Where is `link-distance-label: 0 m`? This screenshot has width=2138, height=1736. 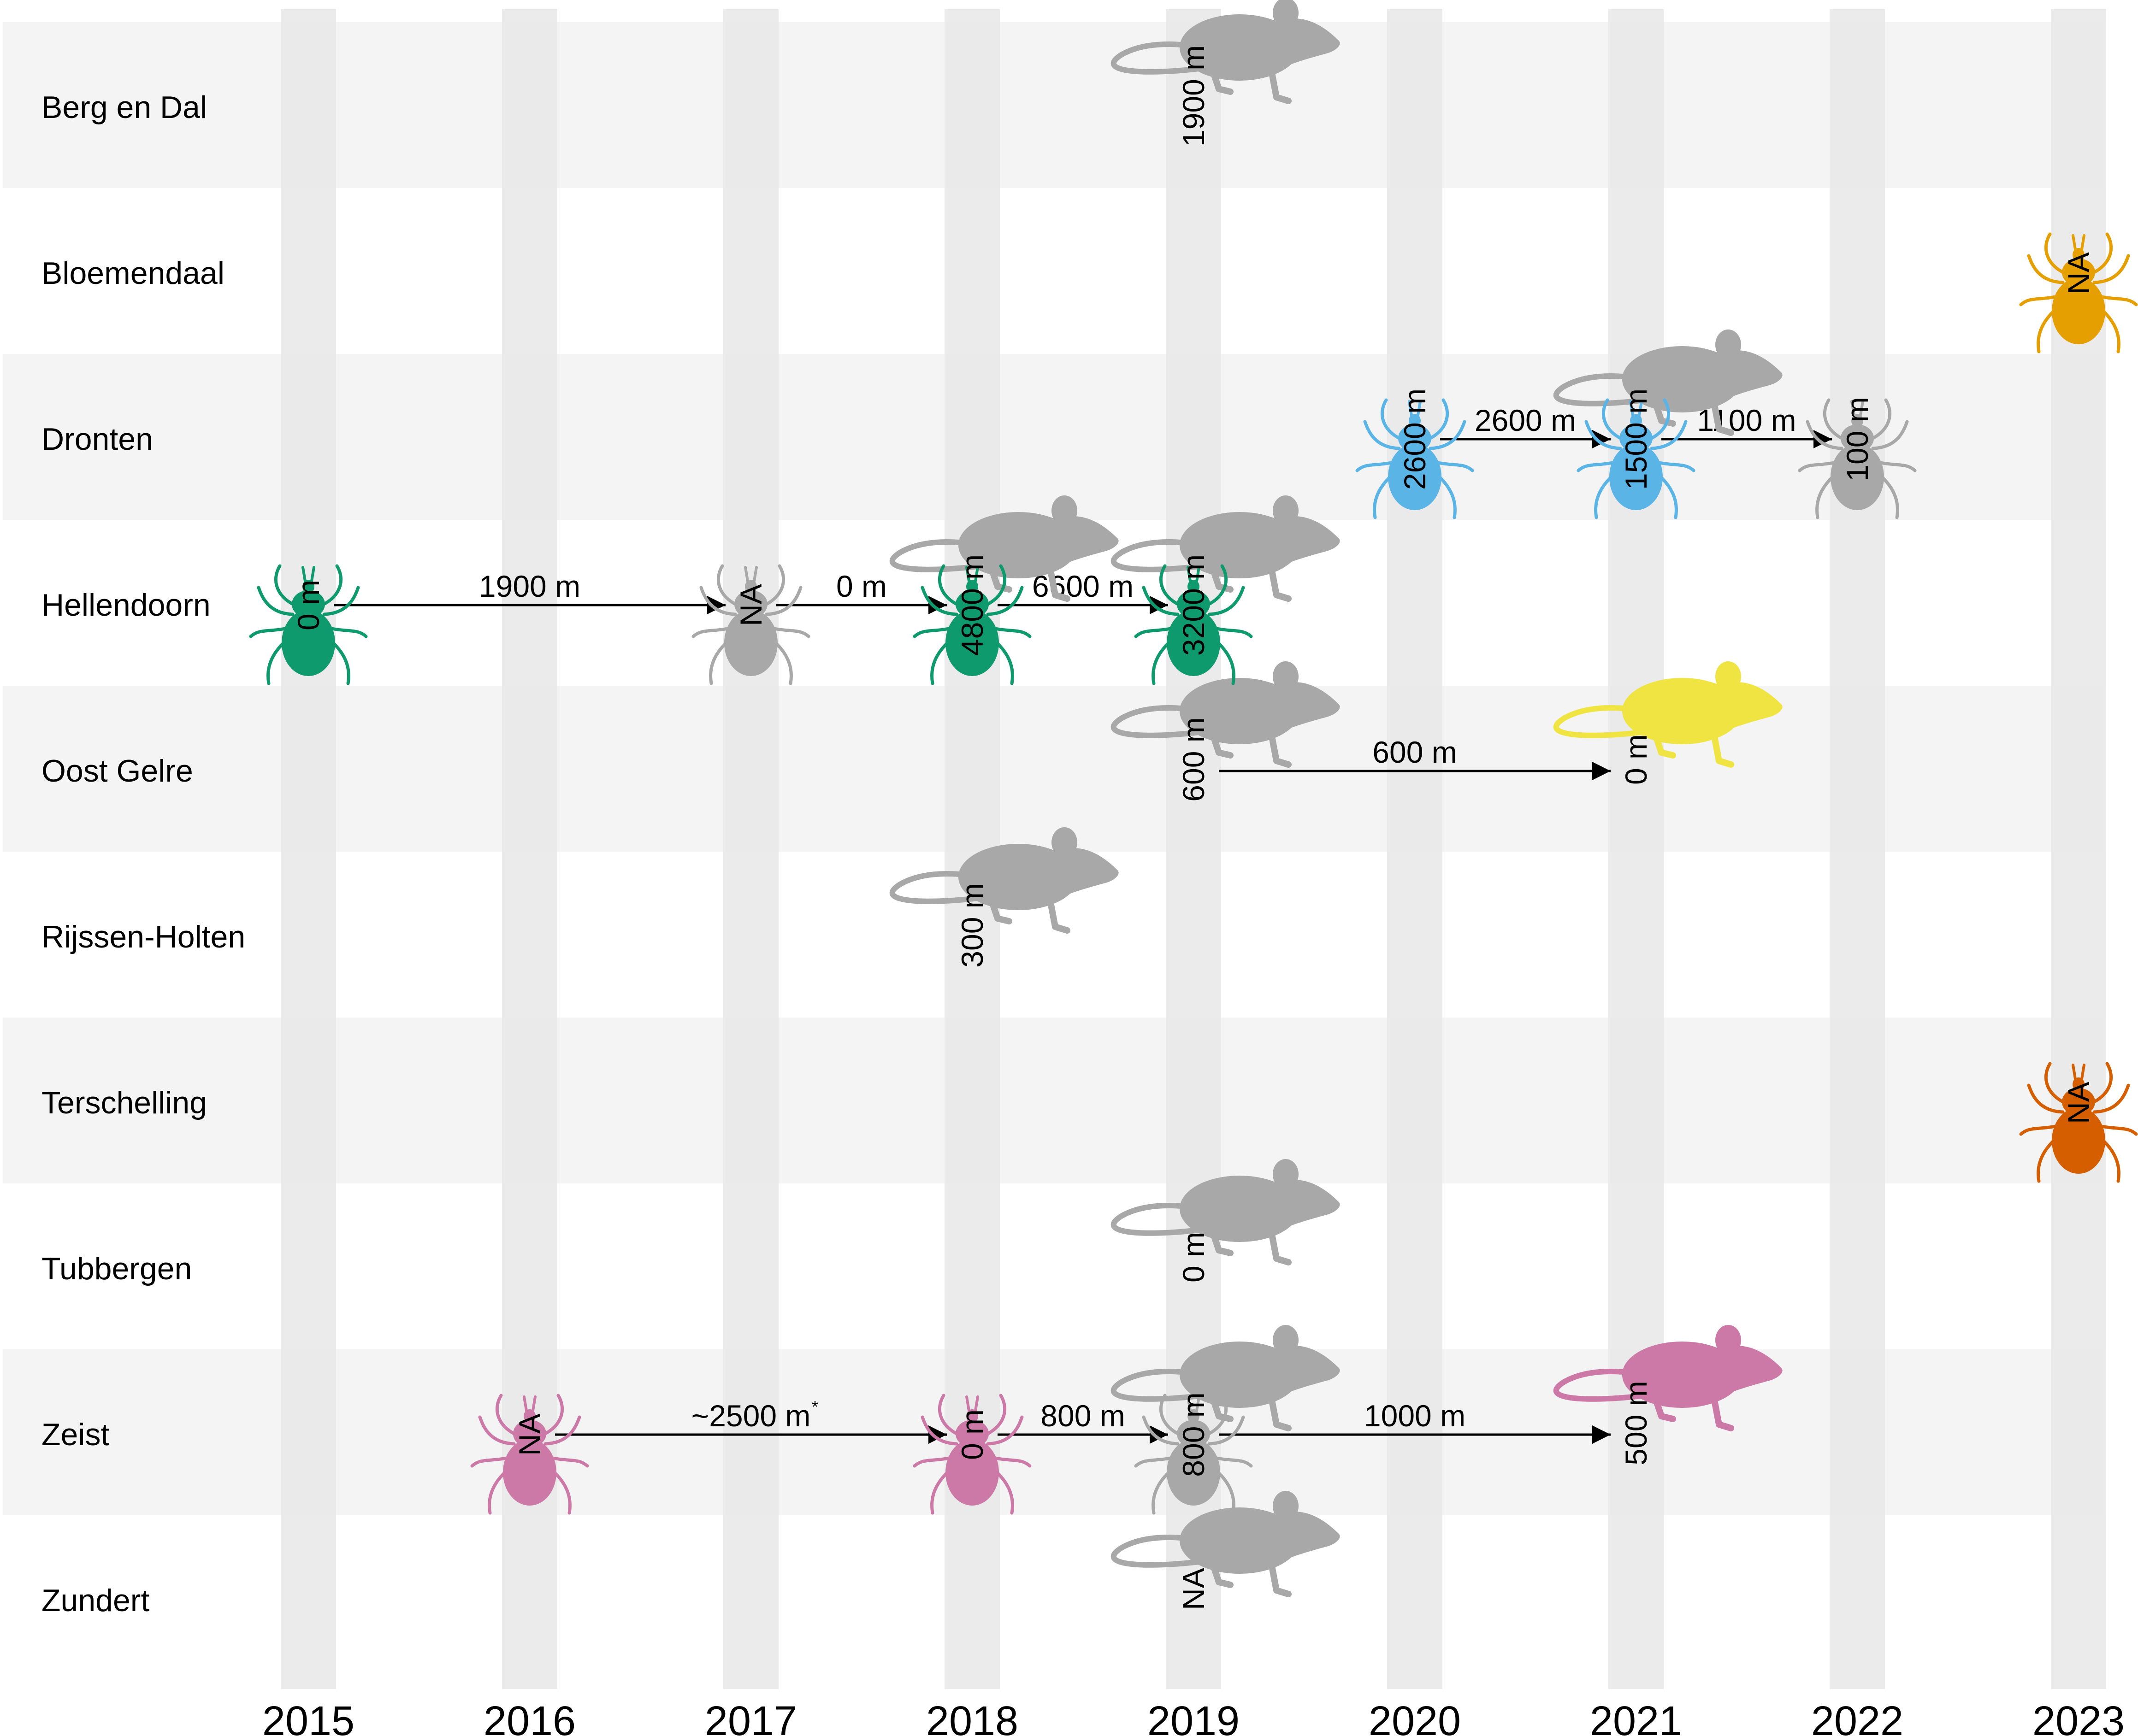
link-distance-label: 0 m is located at coordinates (861, 586).